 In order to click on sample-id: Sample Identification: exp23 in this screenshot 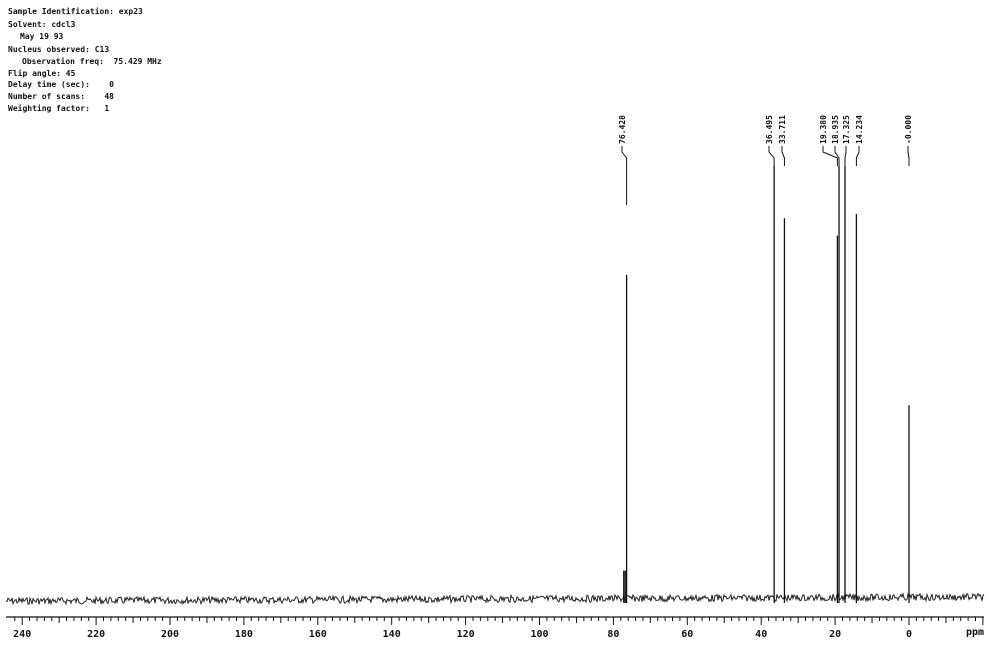, I will do `click(75, 11)`.